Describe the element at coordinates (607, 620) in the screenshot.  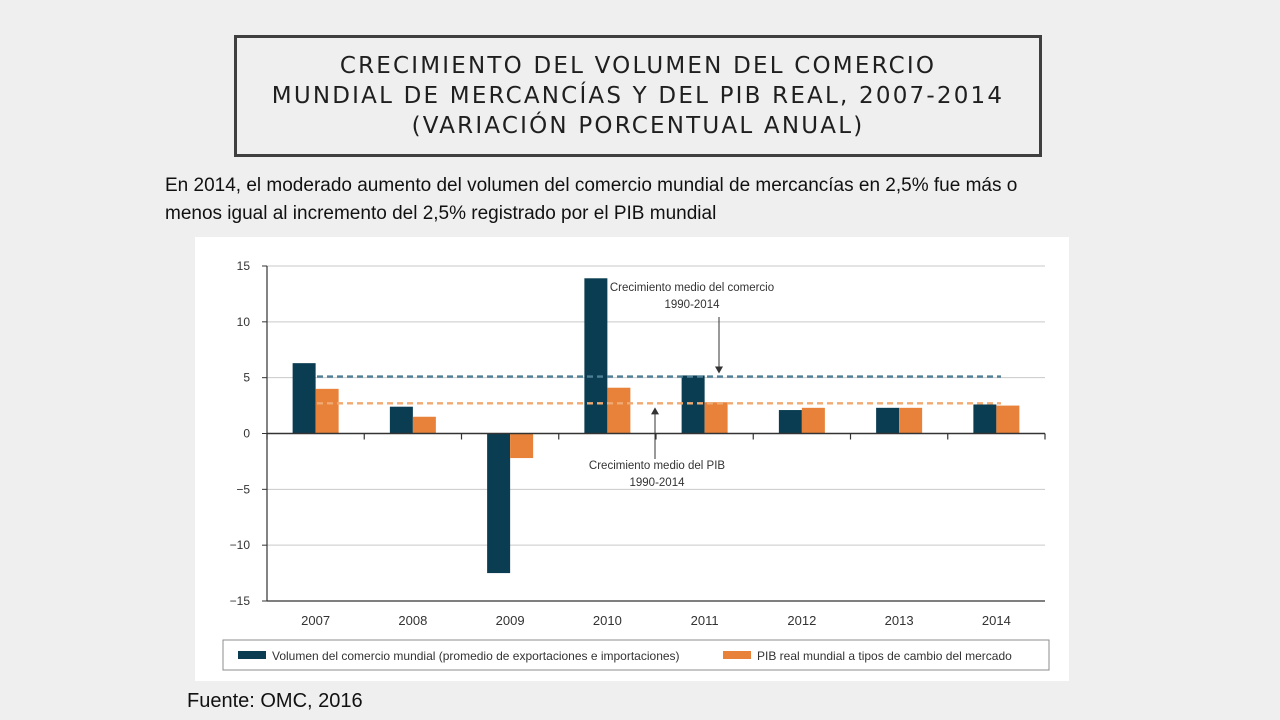
I see `x-tick-label: 2010` at that location.